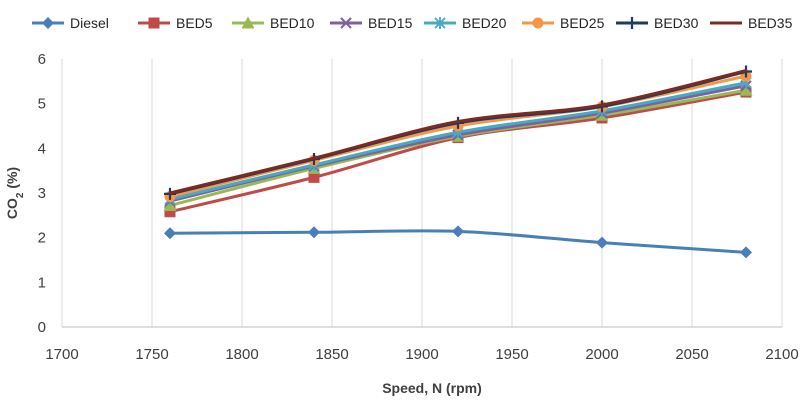 This screenshot has height=410, width=810. Describe the element at coordinates (42, 282) in the screenshot. I see `y-tick-label: 1` at that location.